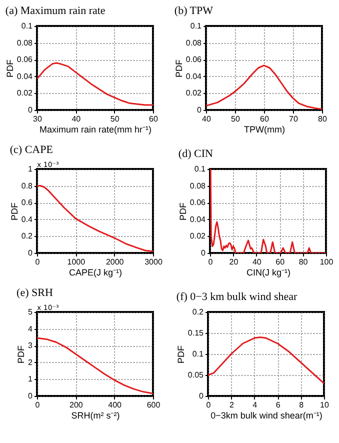  What do you see at coordinates (27, 185) in the screenshot?
I see `y-tick-label: 0.8` at bounding box center [27, 185].